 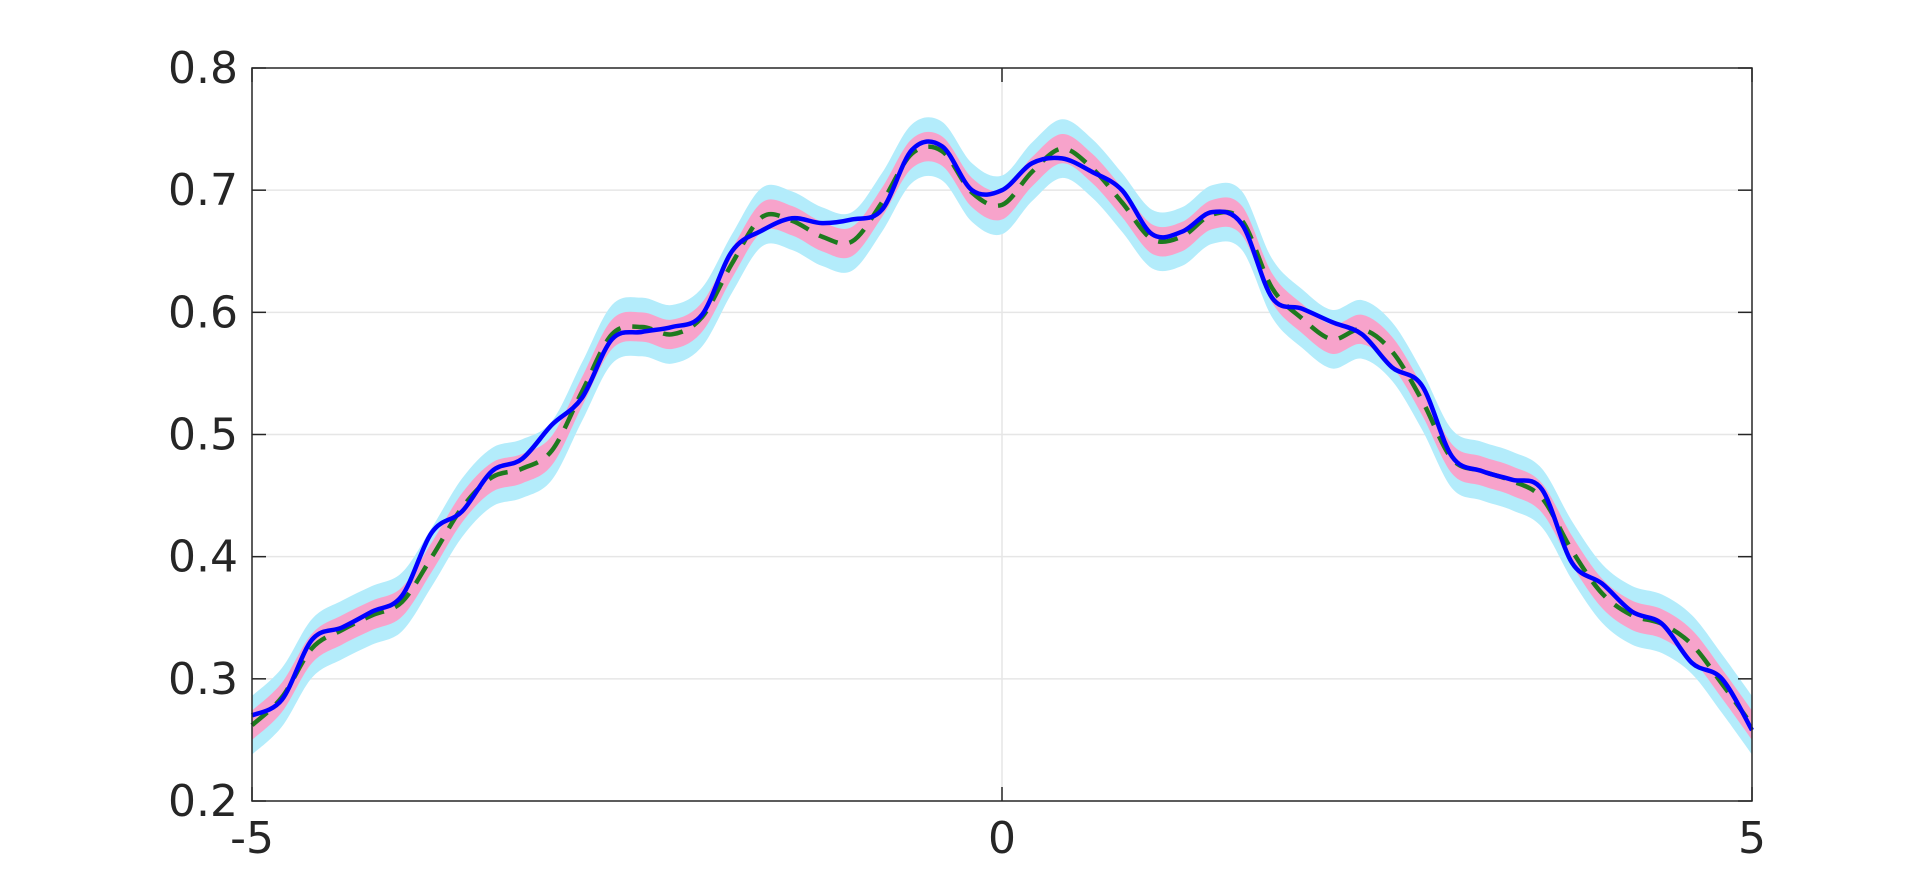 I want to click on y-tick-label: 0.7, so click(x=203, y=190).